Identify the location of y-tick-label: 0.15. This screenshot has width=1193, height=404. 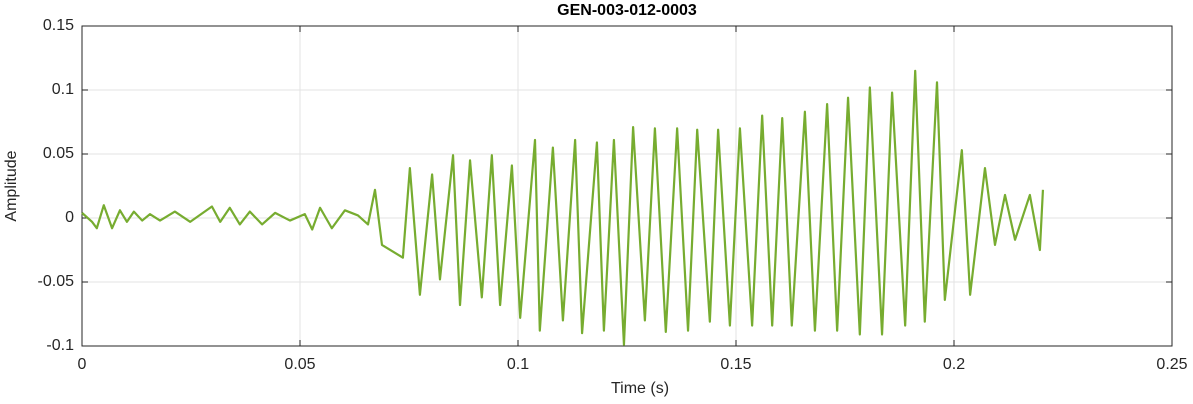
(58, 25).